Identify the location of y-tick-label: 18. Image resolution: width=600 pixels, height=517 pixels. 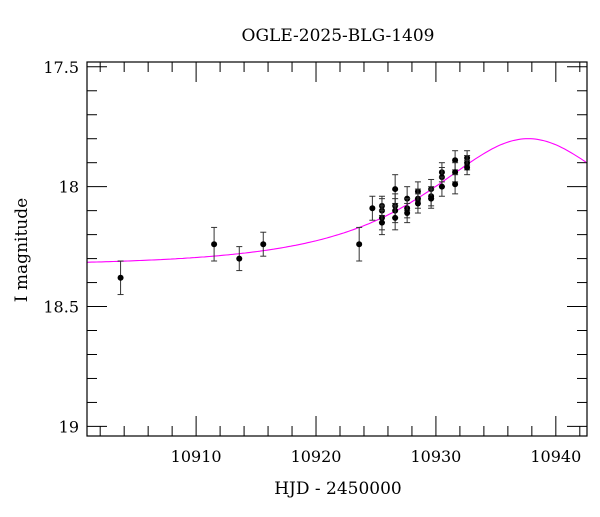
(69, 187).